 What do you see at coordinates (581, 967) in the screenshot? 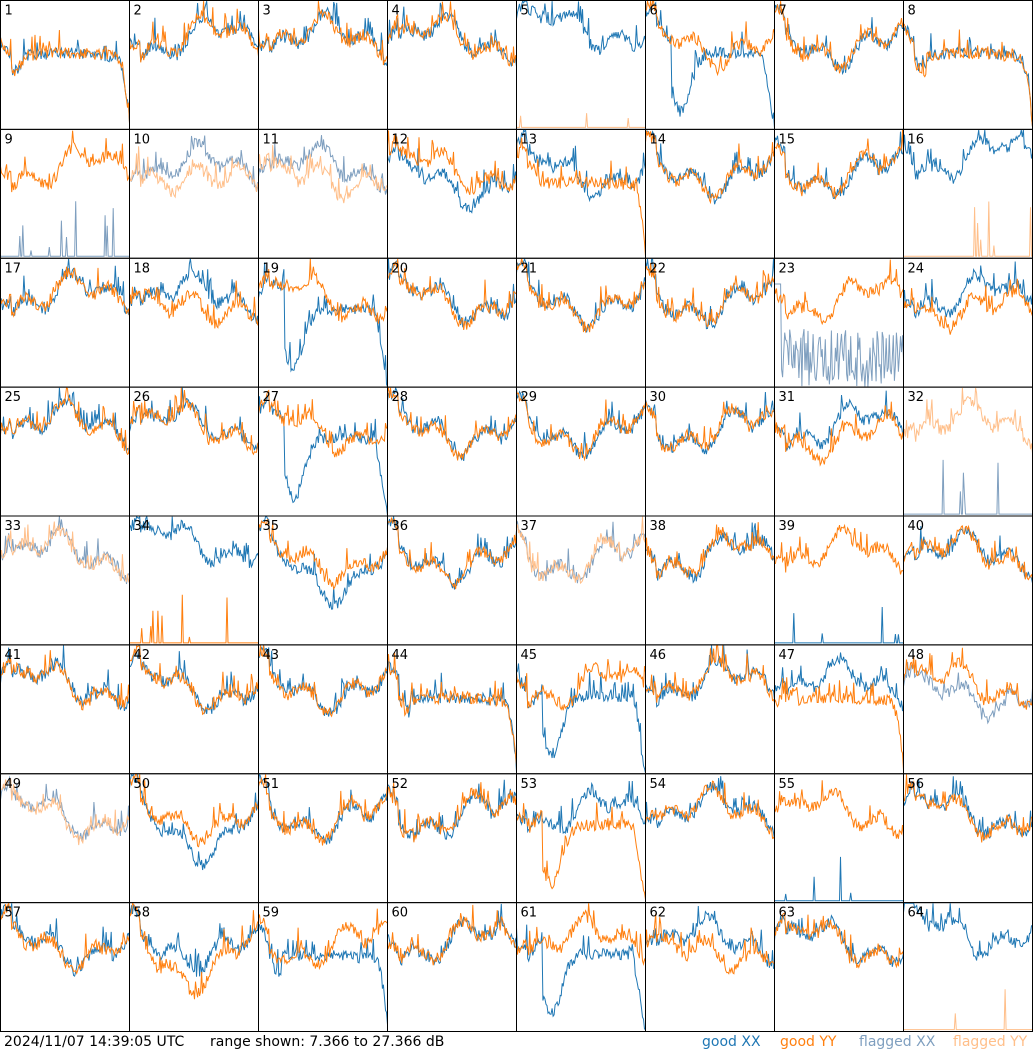
I see `panel-61: 61` at bounding box center [581, 967].